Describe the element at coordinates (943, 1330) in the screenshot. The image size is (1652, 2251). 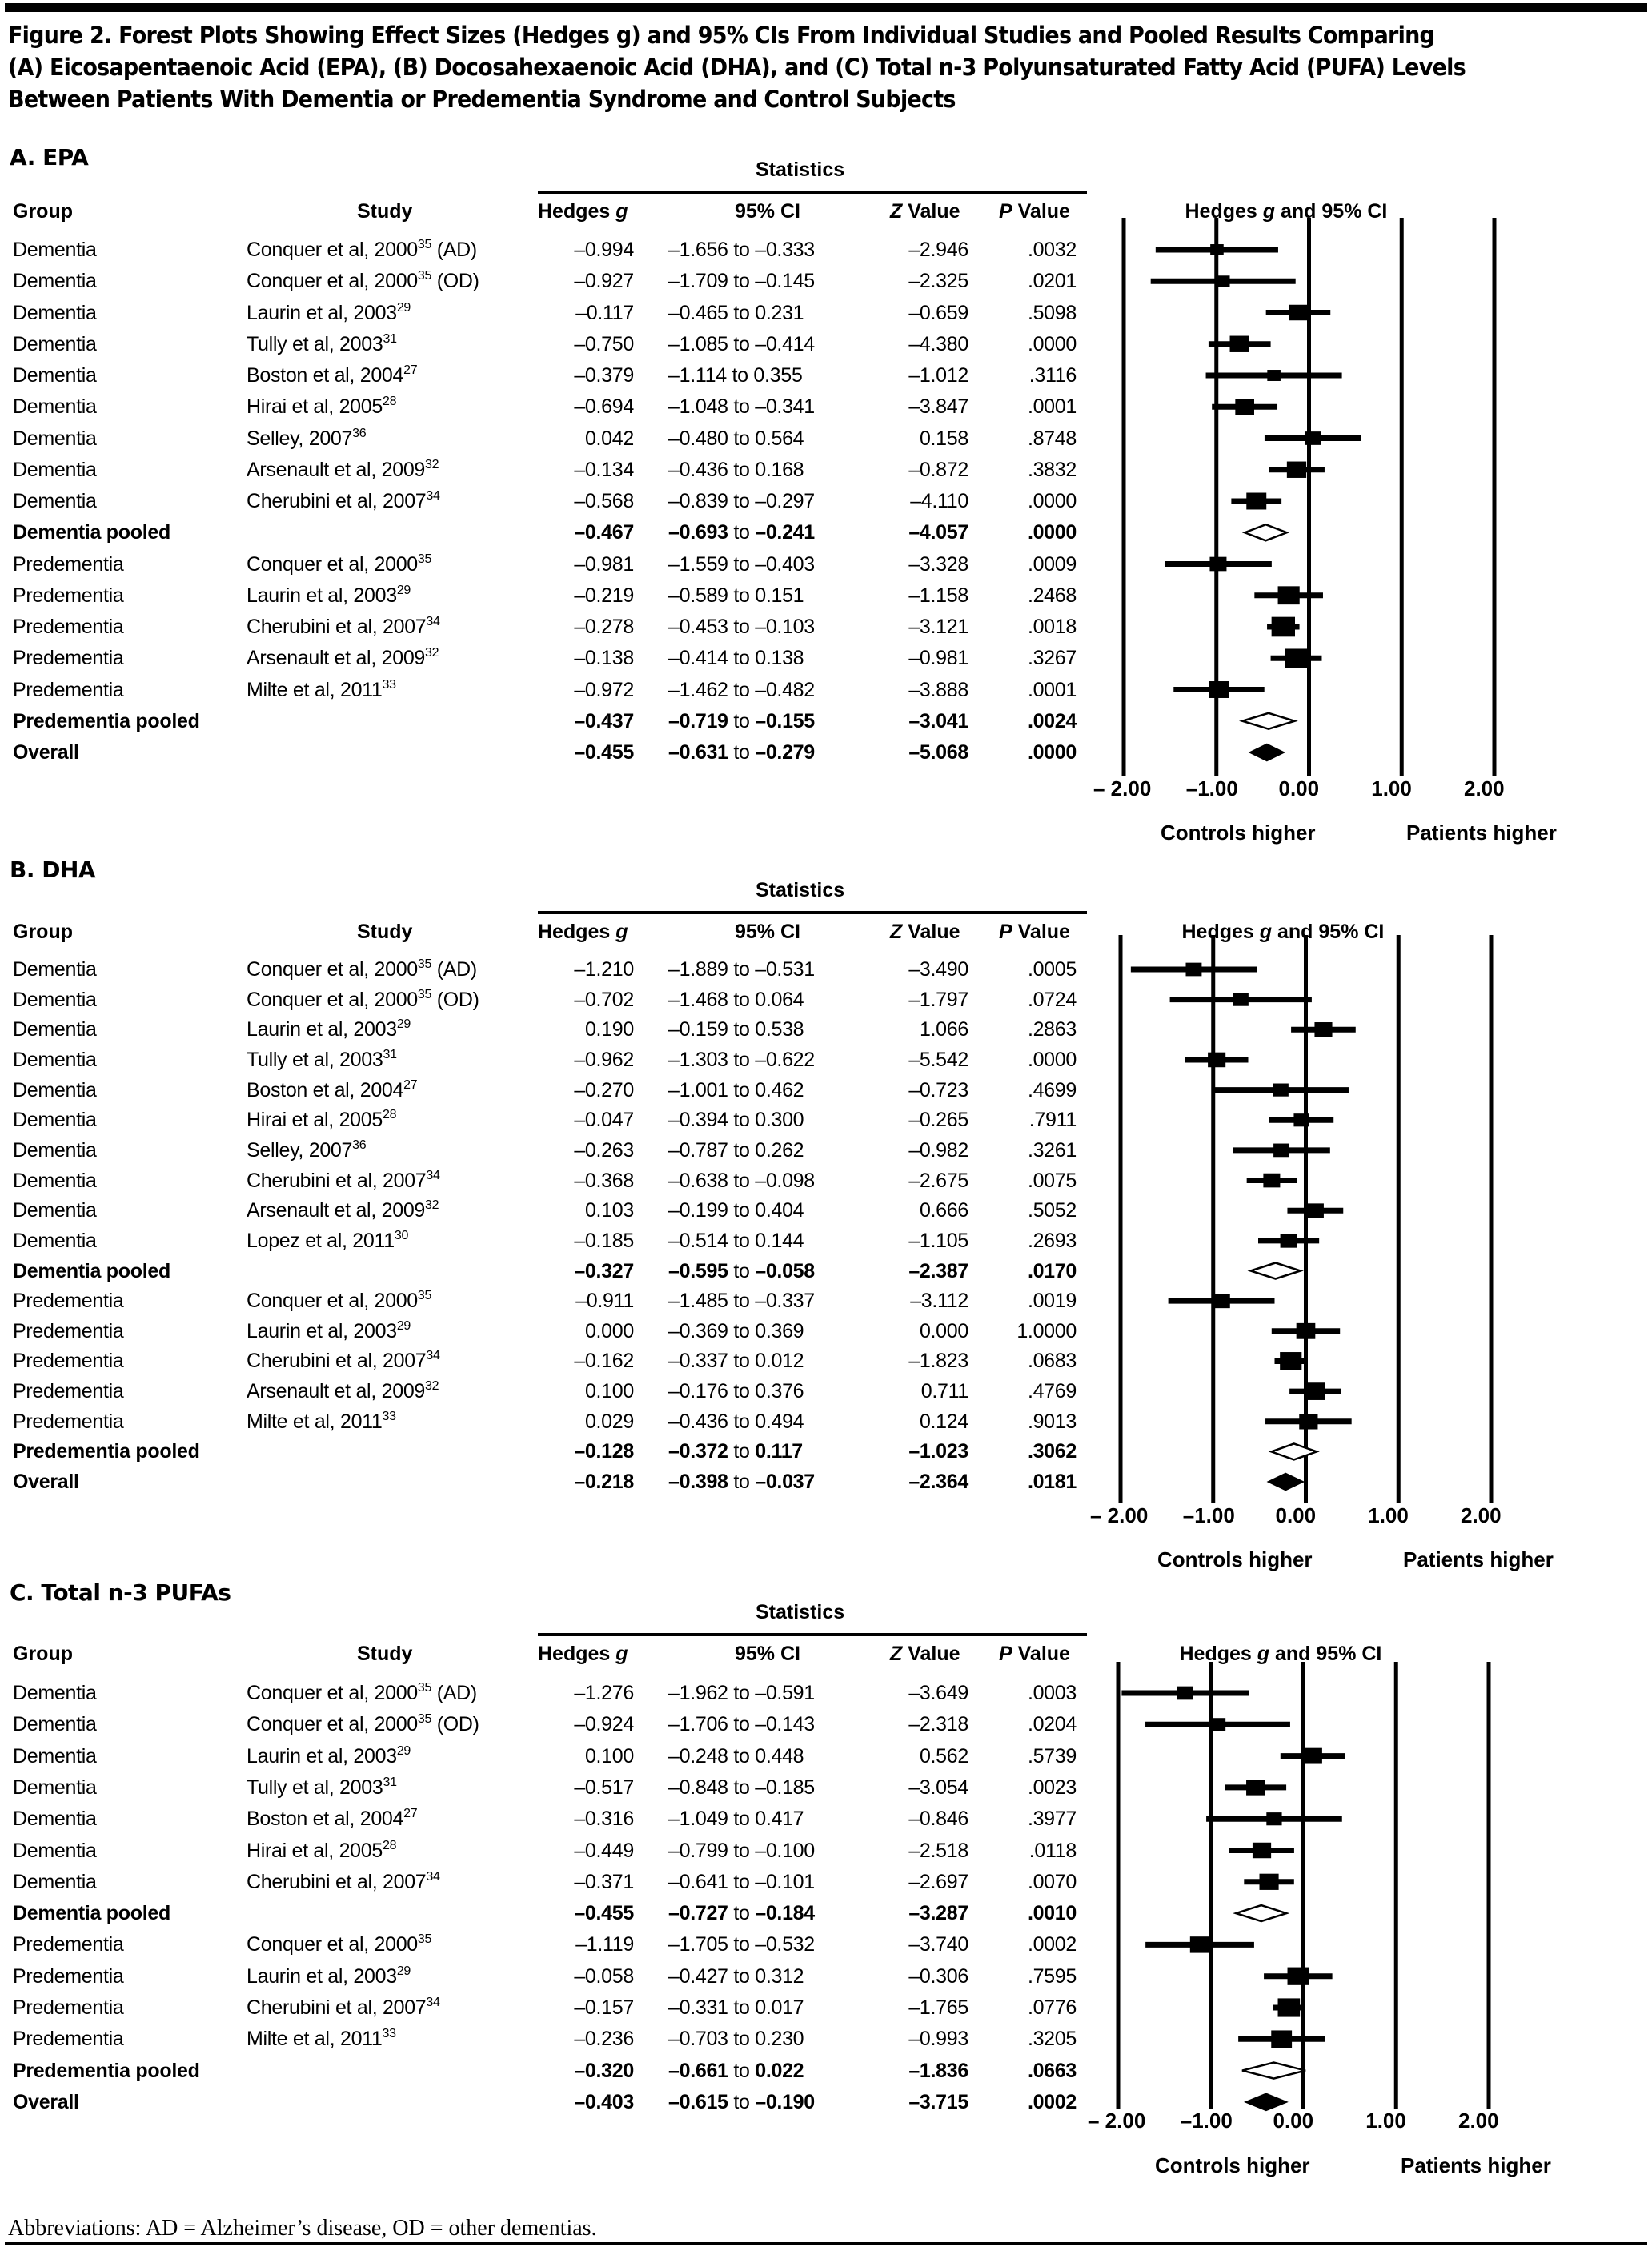
I see `z-value: 0.000` at that location.